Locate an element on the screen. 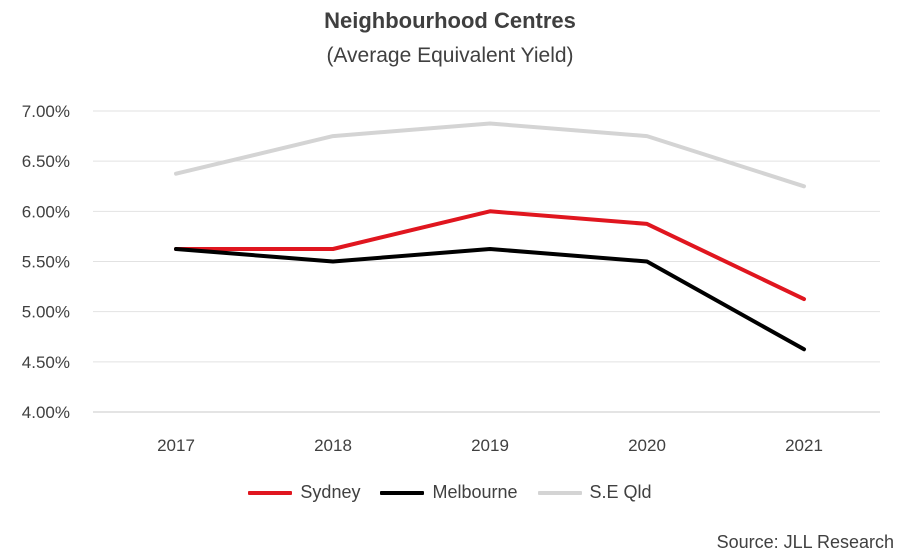 The width and height of the screenshot is (900, 556). x-axis-ticks: 2017 2018 2019 2020 2021 is located at coordinates (490, 445).